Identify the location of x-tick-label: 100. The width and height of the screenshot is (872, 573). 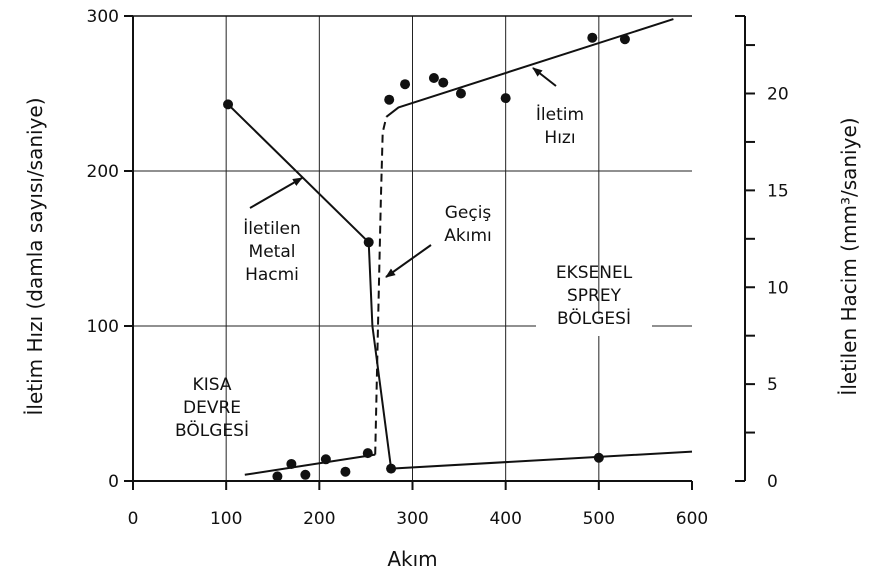
(226, 519).